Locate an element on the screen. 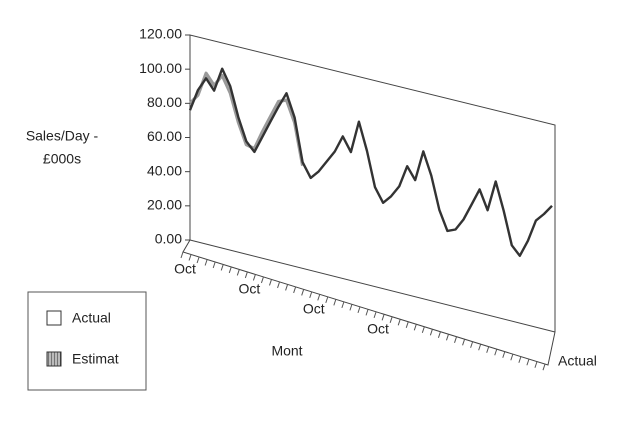 The image size is (635, 425). y-tick-label: 40.00 is located at coordinates (164, 170).